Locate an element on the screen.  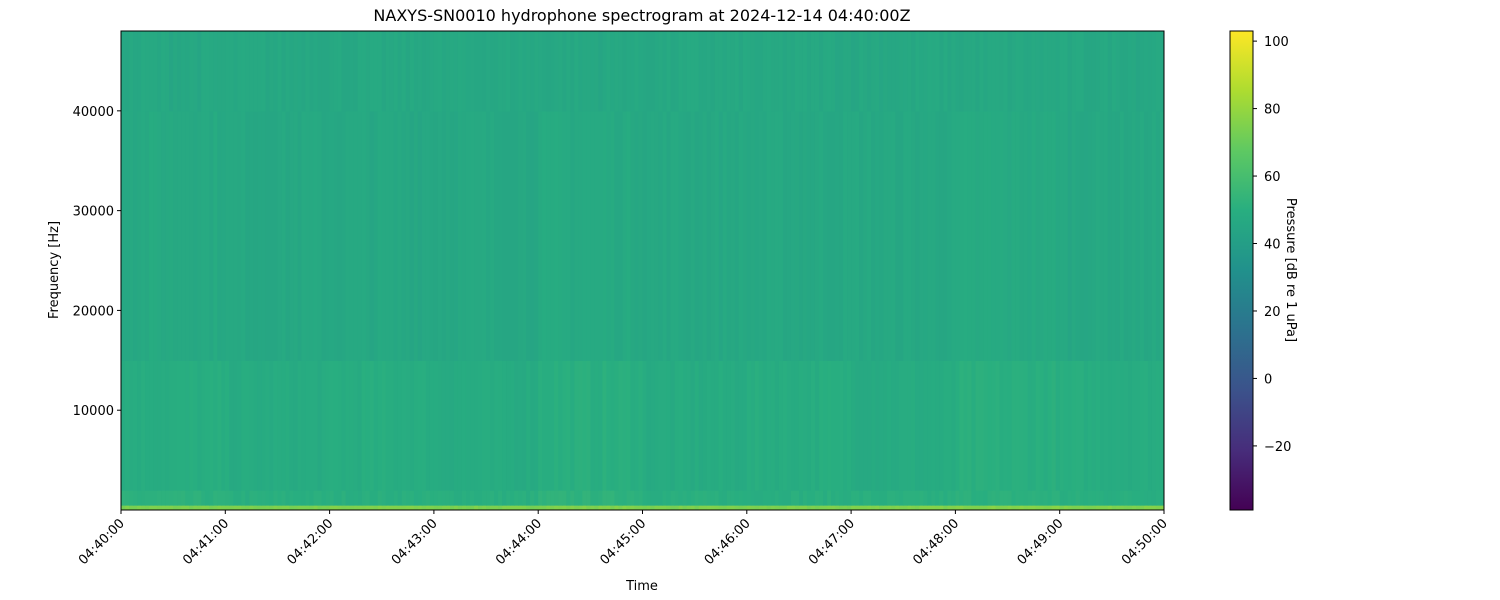
x-tick-label: 04:40:00 is located at coordinates (102, 542).